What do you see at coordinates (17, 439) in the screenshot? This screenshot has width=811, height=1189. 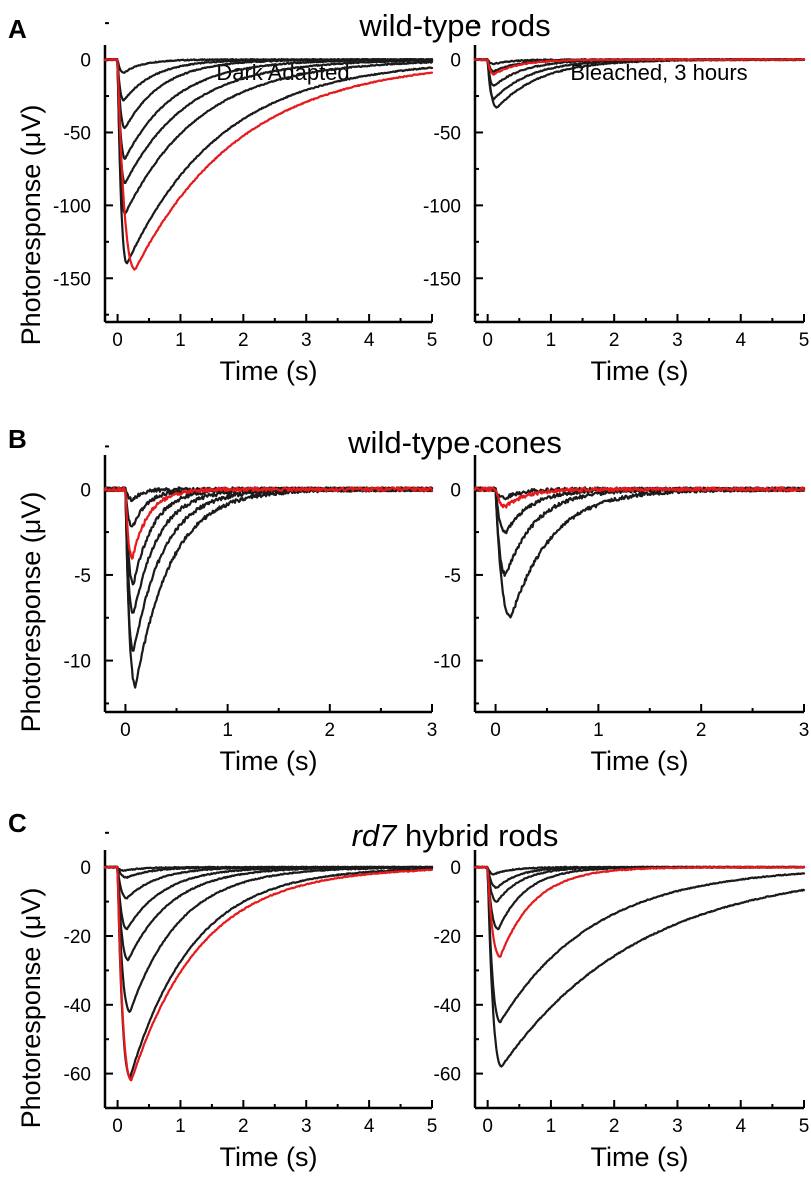 I see `panel-letter-b: B` at bounding box center [17, 439].